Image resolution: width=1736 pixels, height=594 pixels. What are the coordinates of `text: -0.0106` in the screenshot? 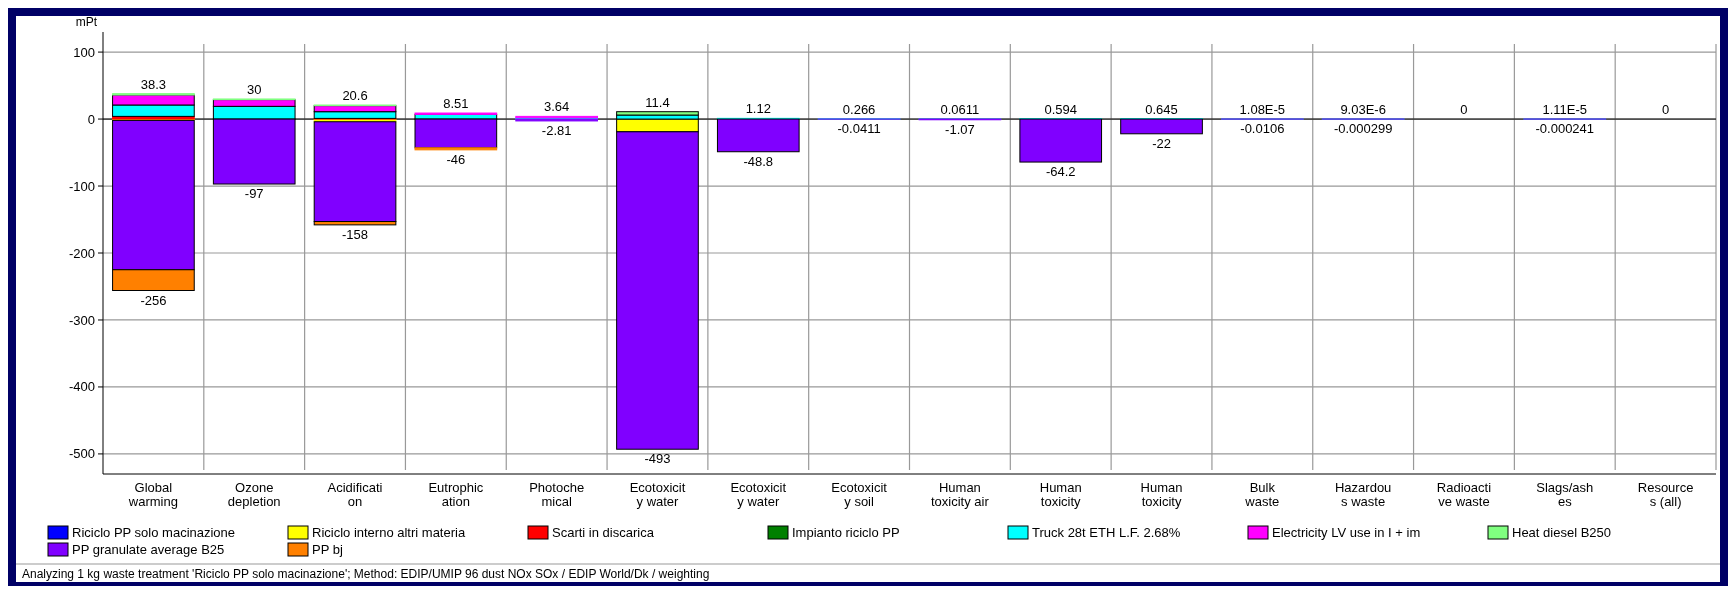 It's located at (1262, 129).